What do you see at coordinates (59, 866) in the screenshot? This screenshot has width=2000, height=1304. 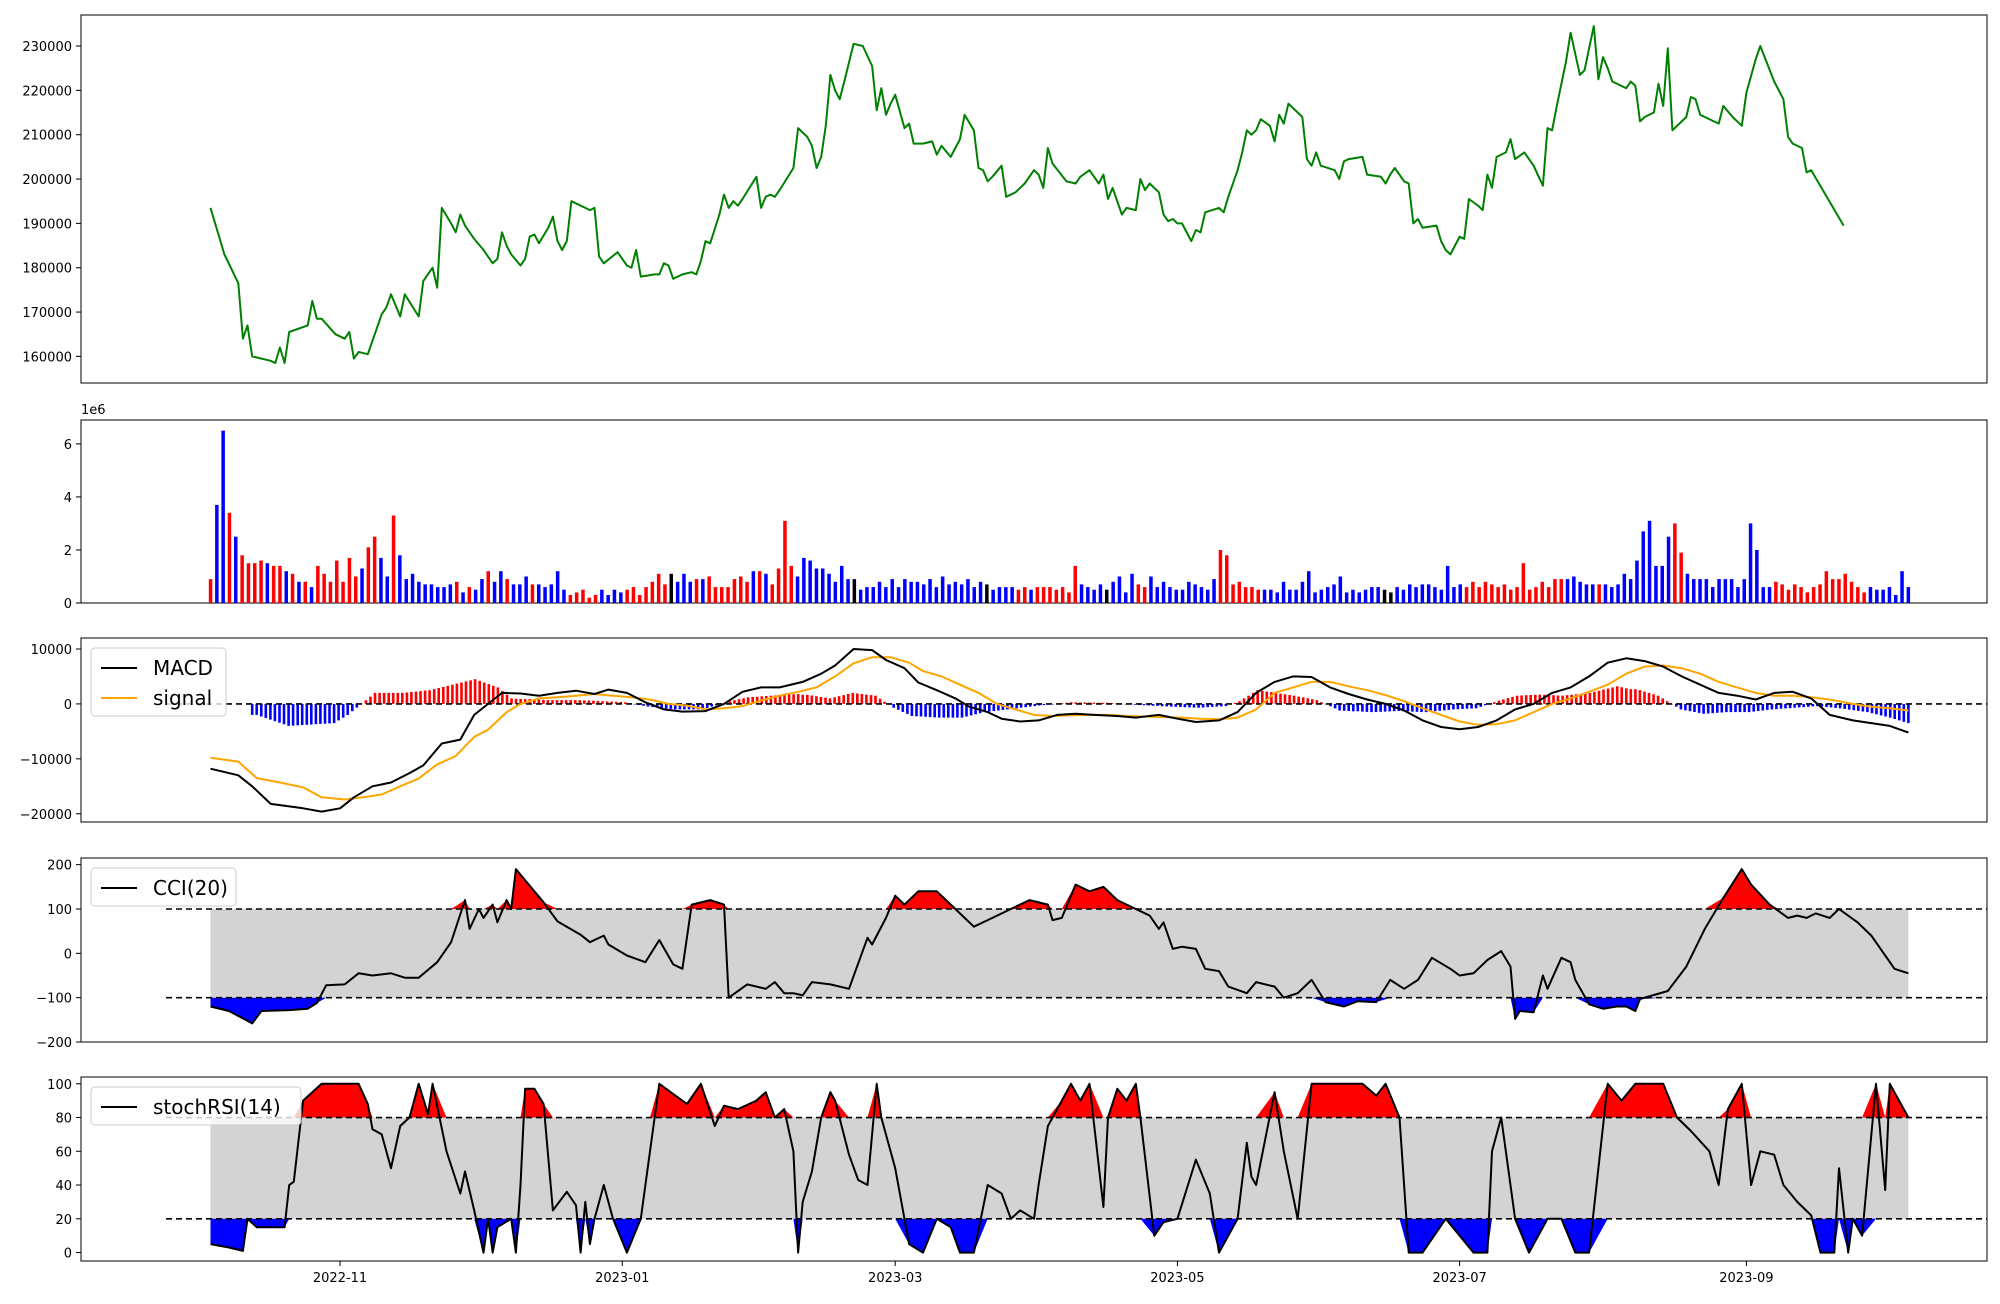 I see `y-tick-label: 200` at bounding box center [59, 866].